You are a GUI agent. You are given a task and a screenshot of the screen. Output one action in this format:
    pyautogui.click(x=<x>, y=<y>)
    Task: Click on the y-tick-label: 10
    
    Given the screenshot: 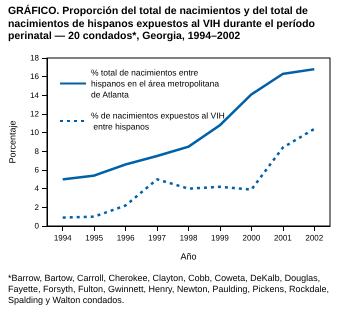 What is the action you would take?
    pyautogui.click(x=35, y=133)
    